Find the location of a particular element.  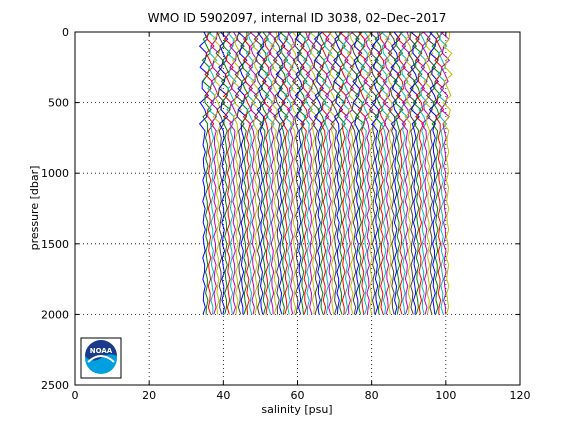

x-axis-label: salinity [psu] is located at coordinates (296, 409).